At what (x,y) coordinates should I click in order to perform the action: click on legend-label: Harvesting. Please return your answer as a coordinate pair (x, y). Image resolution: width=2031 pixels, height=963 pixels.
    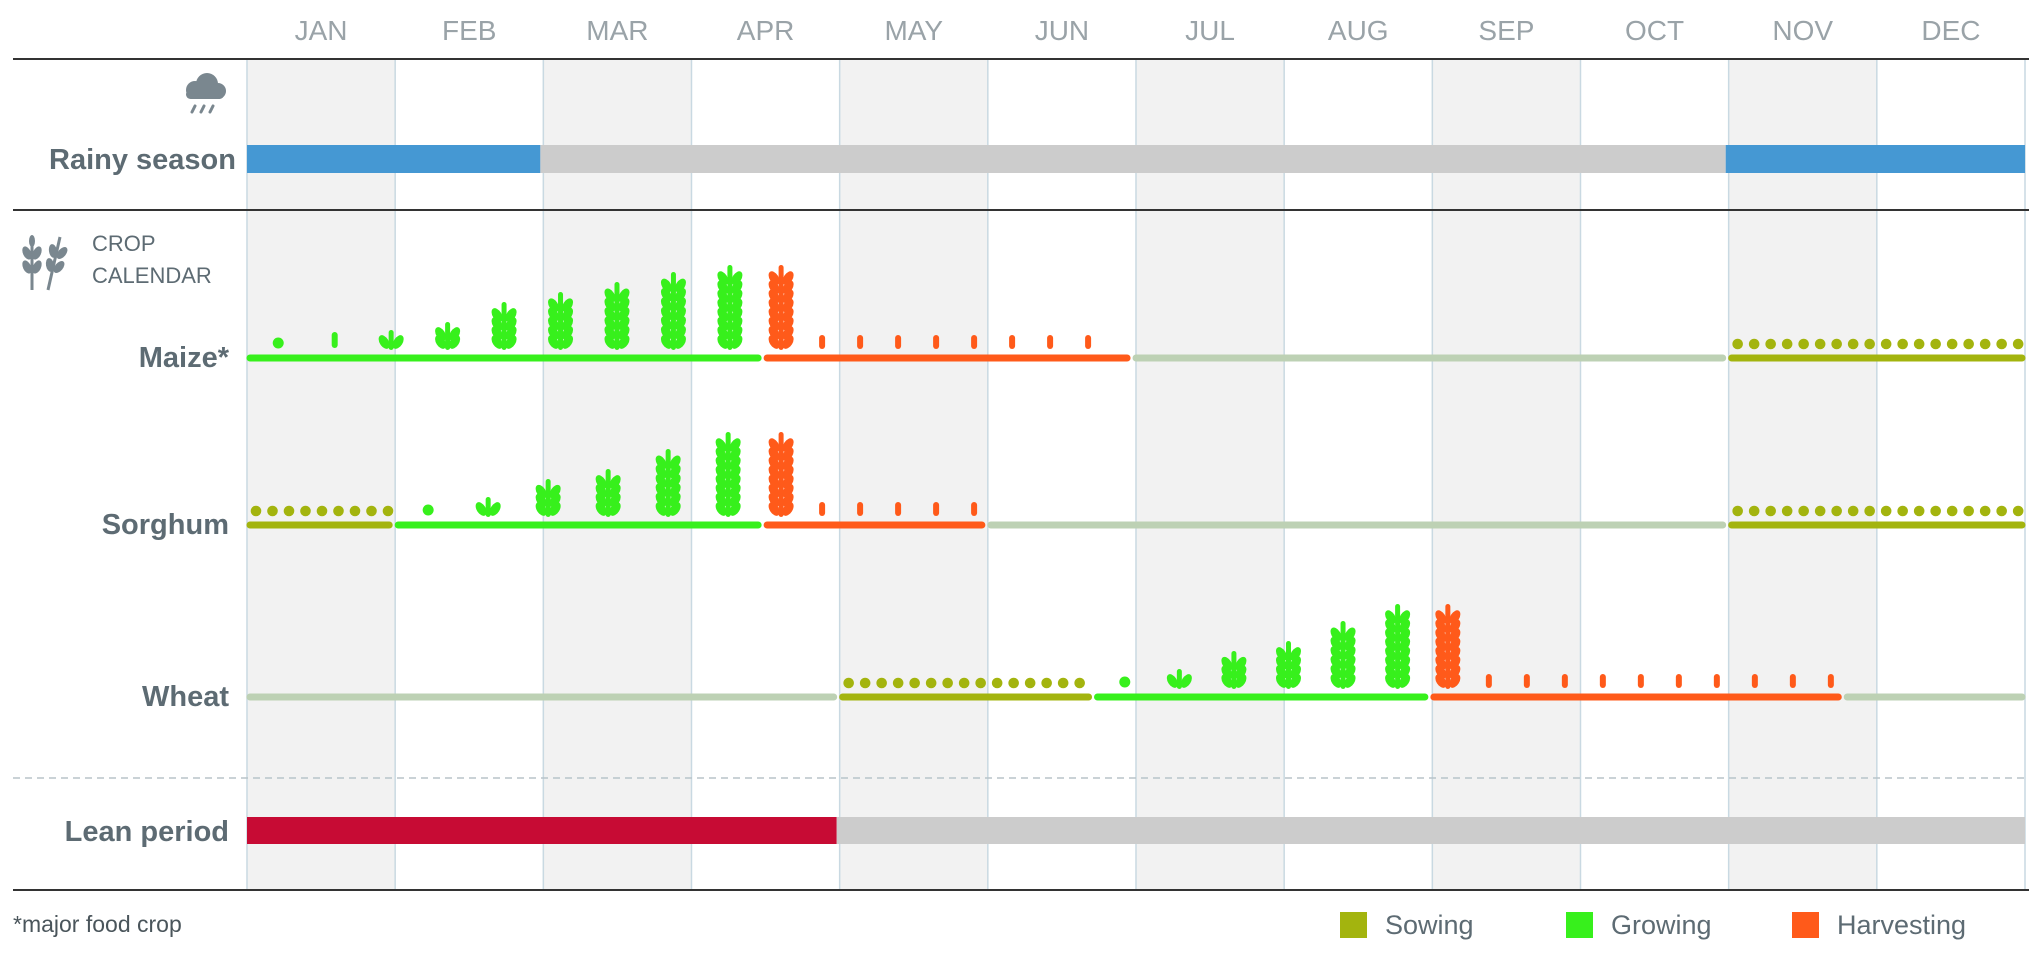
    Looking at the image, I should click on (1901, 925).